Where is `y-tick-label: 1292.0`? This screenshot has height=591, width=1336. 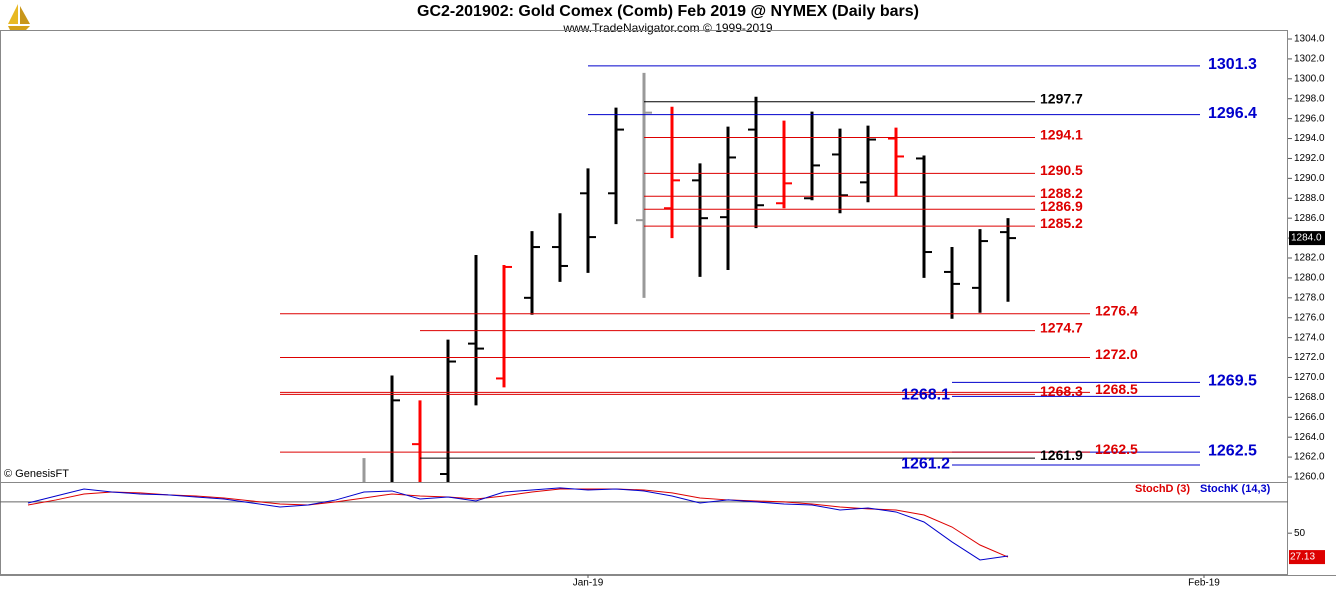 y-tick-label: 1292.0 is located at coordinates (1309, 158).